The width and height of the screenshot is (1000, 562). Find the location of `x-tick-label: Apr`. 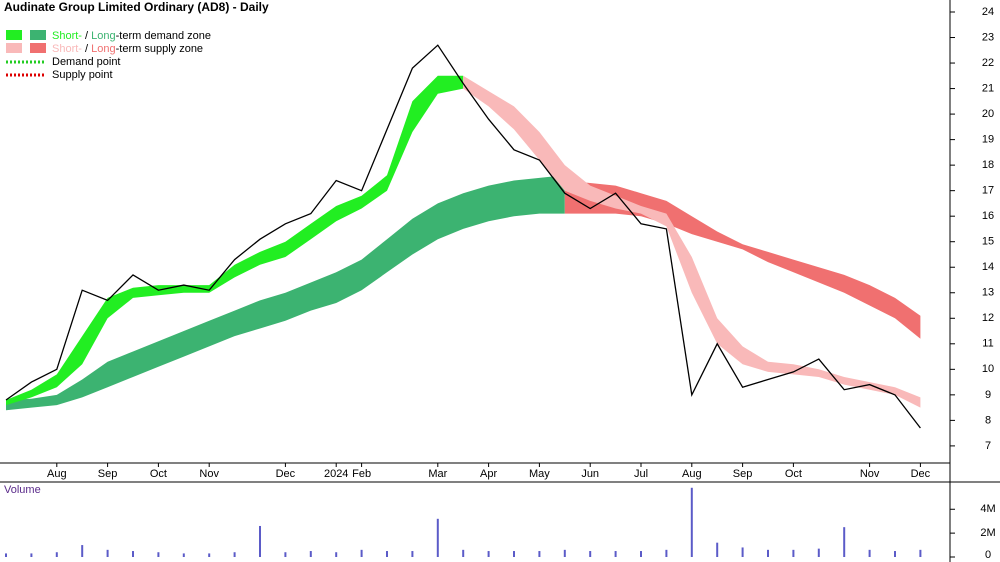

x-tick-label: Apr is located at coordinates (488, 474).